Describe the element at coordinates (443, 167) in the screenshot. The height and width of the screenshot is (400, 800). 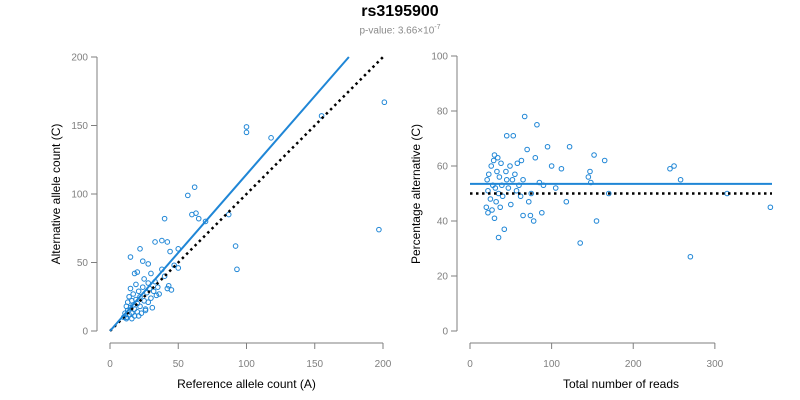
I see `y-tick-label: 60` at that location.